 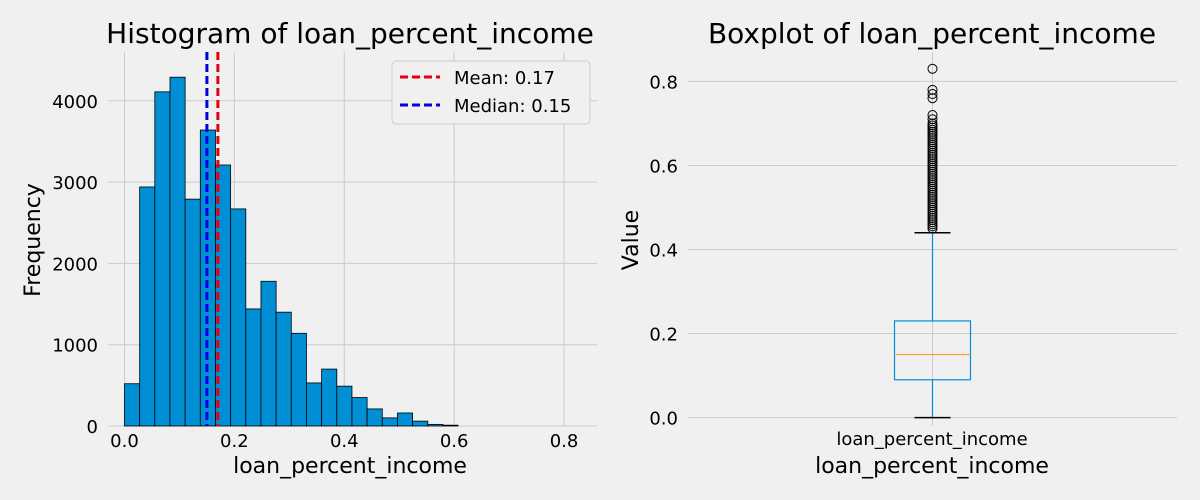 I want to click on boxplot-y-tick-label: 0.4, so click(x=663, y=251).